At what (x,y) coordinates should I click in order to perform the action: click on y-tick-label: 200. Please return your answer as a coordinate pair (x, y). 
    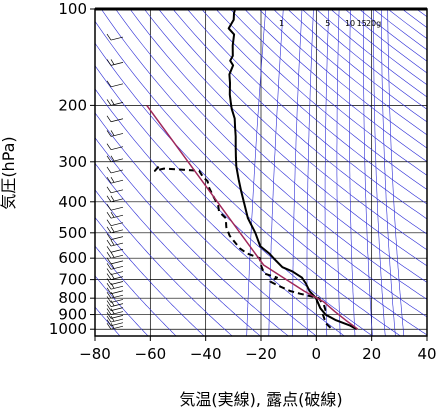
    Looking at the image, I should click on (72, 105).